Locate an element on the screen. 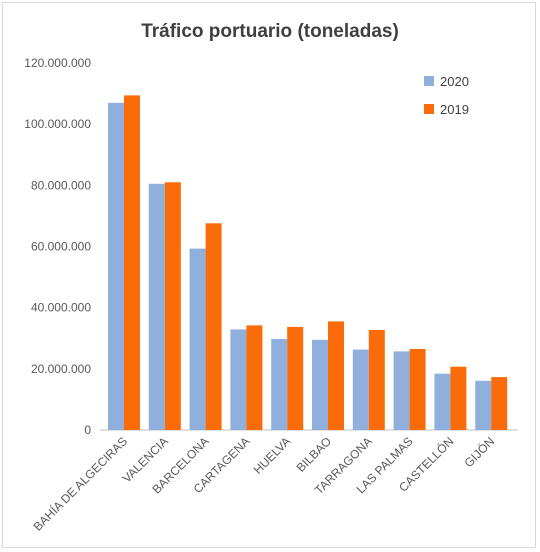  chart-title: Tráfico portuario (toneladas) is located at coordinates (270, 31).